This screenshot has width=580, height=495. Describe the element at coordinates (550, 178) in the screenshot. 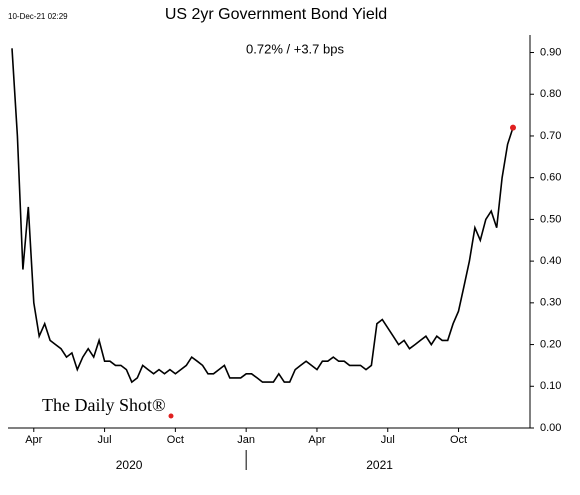

I see `y-tick-label: 0.60` at that location.